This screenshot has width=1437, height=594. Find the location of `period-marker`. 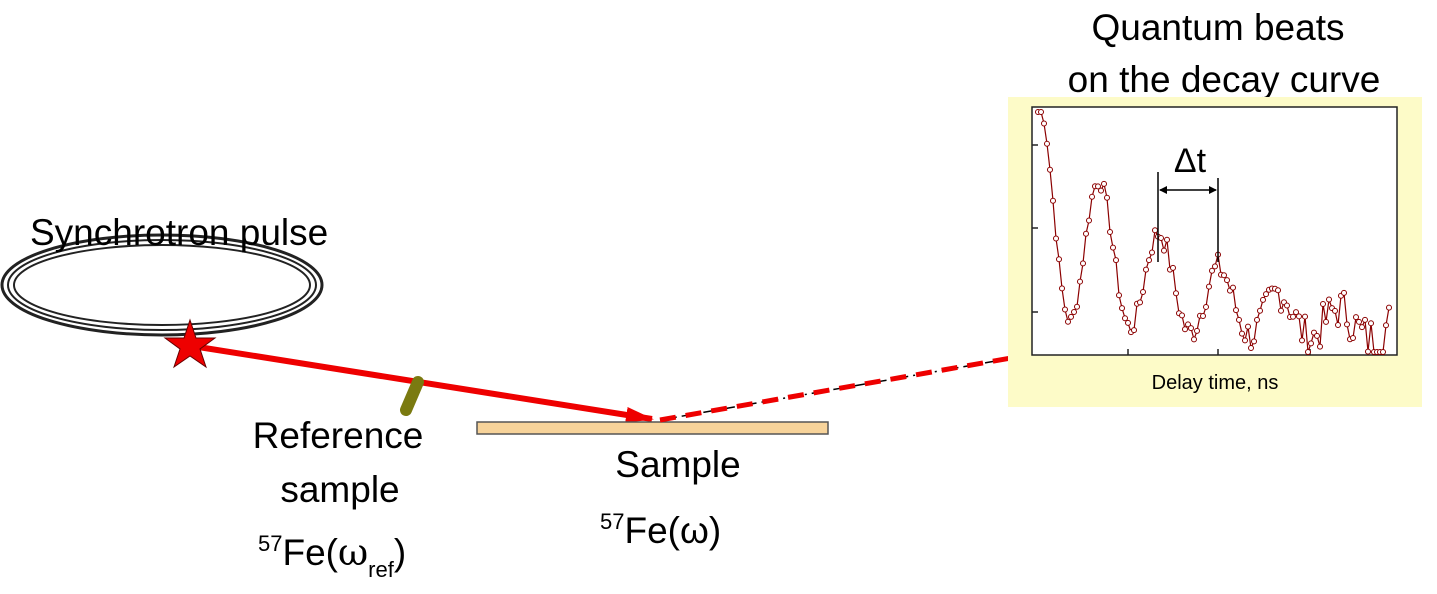

period-marker is located at coordinates (1188, 217).